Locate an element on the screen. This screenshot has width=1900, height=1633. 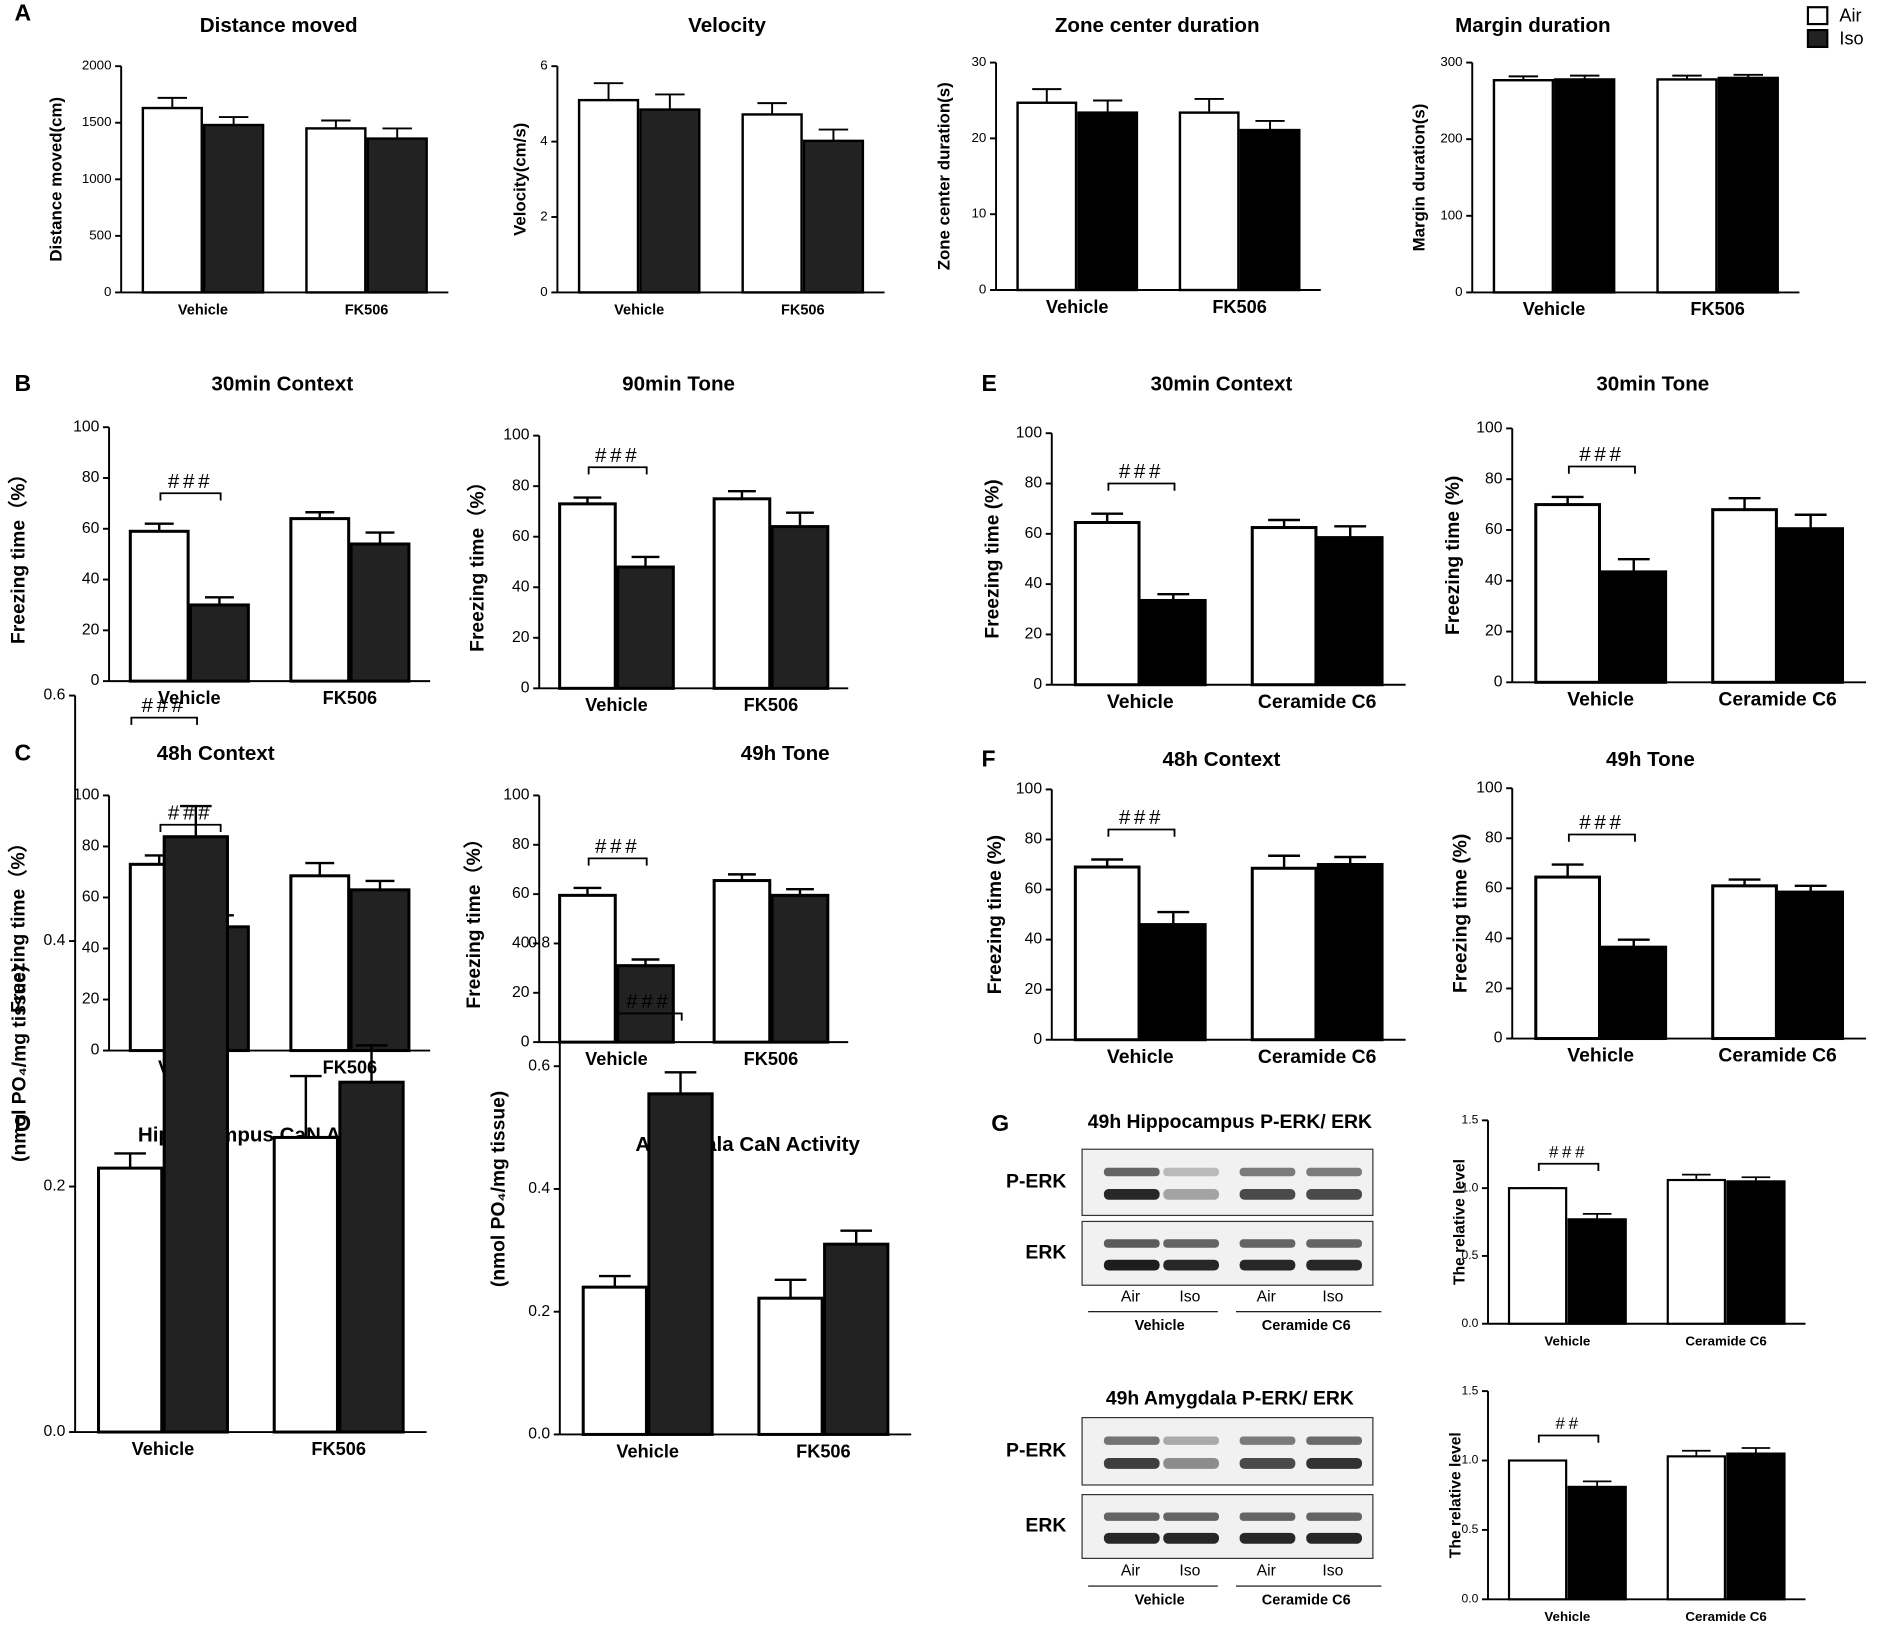
y-tick-label: 100 is located at coordinates (1029, 789).